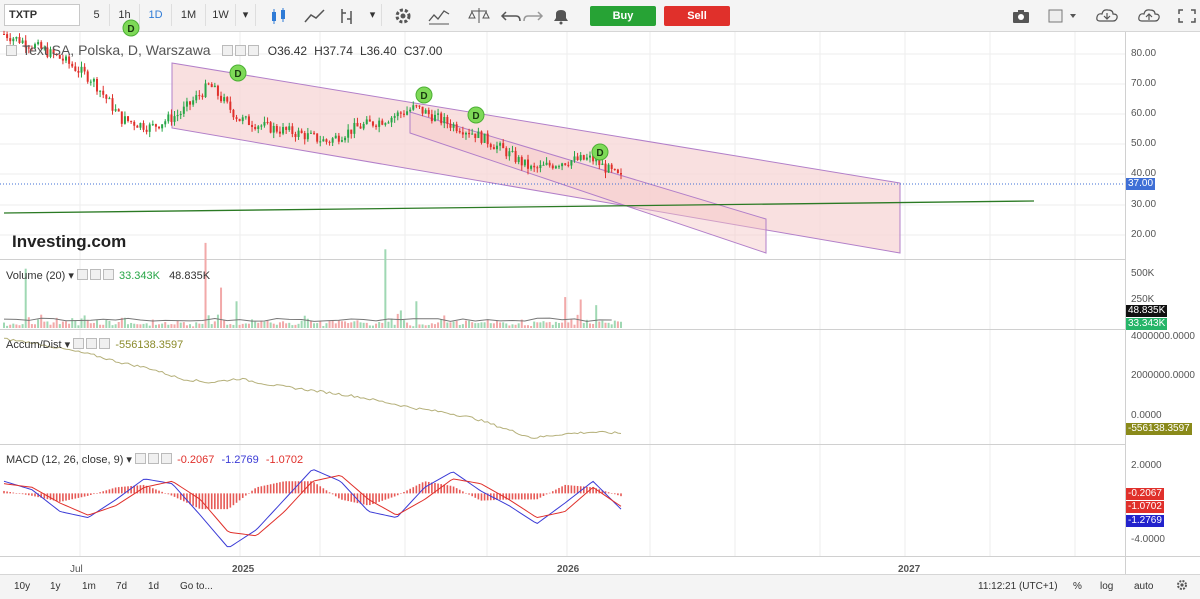 The width and height of the screenshot is (1200, 599). I want to click on range-1y: 1y, so click(55, 586).